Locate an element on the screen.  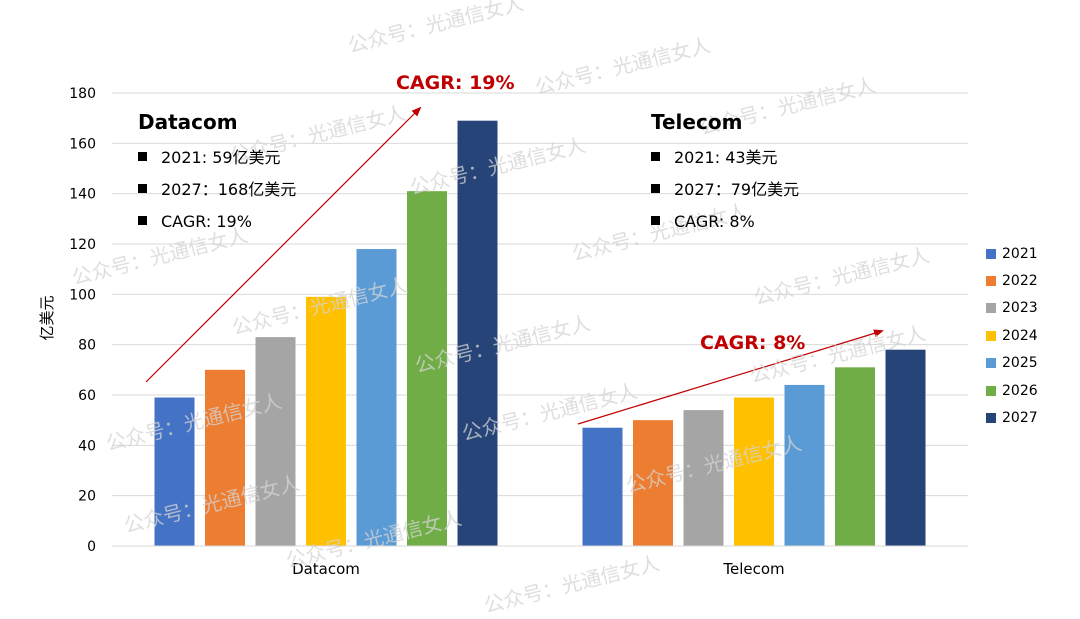
legend-item: 2023 is located at coordinates (1012, 308).